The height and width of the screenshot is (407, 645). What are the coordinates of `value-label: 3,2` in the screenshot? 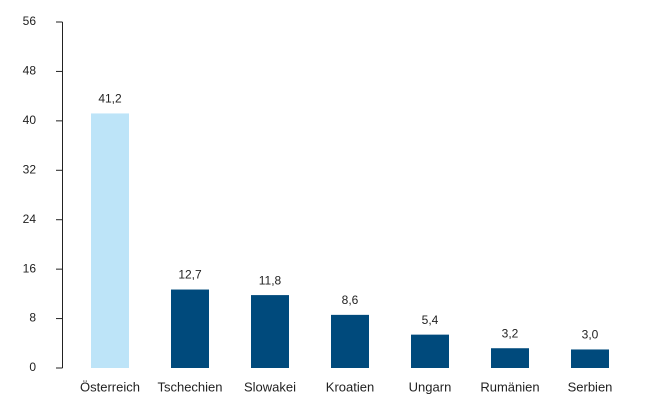 It's located at (510, 333).